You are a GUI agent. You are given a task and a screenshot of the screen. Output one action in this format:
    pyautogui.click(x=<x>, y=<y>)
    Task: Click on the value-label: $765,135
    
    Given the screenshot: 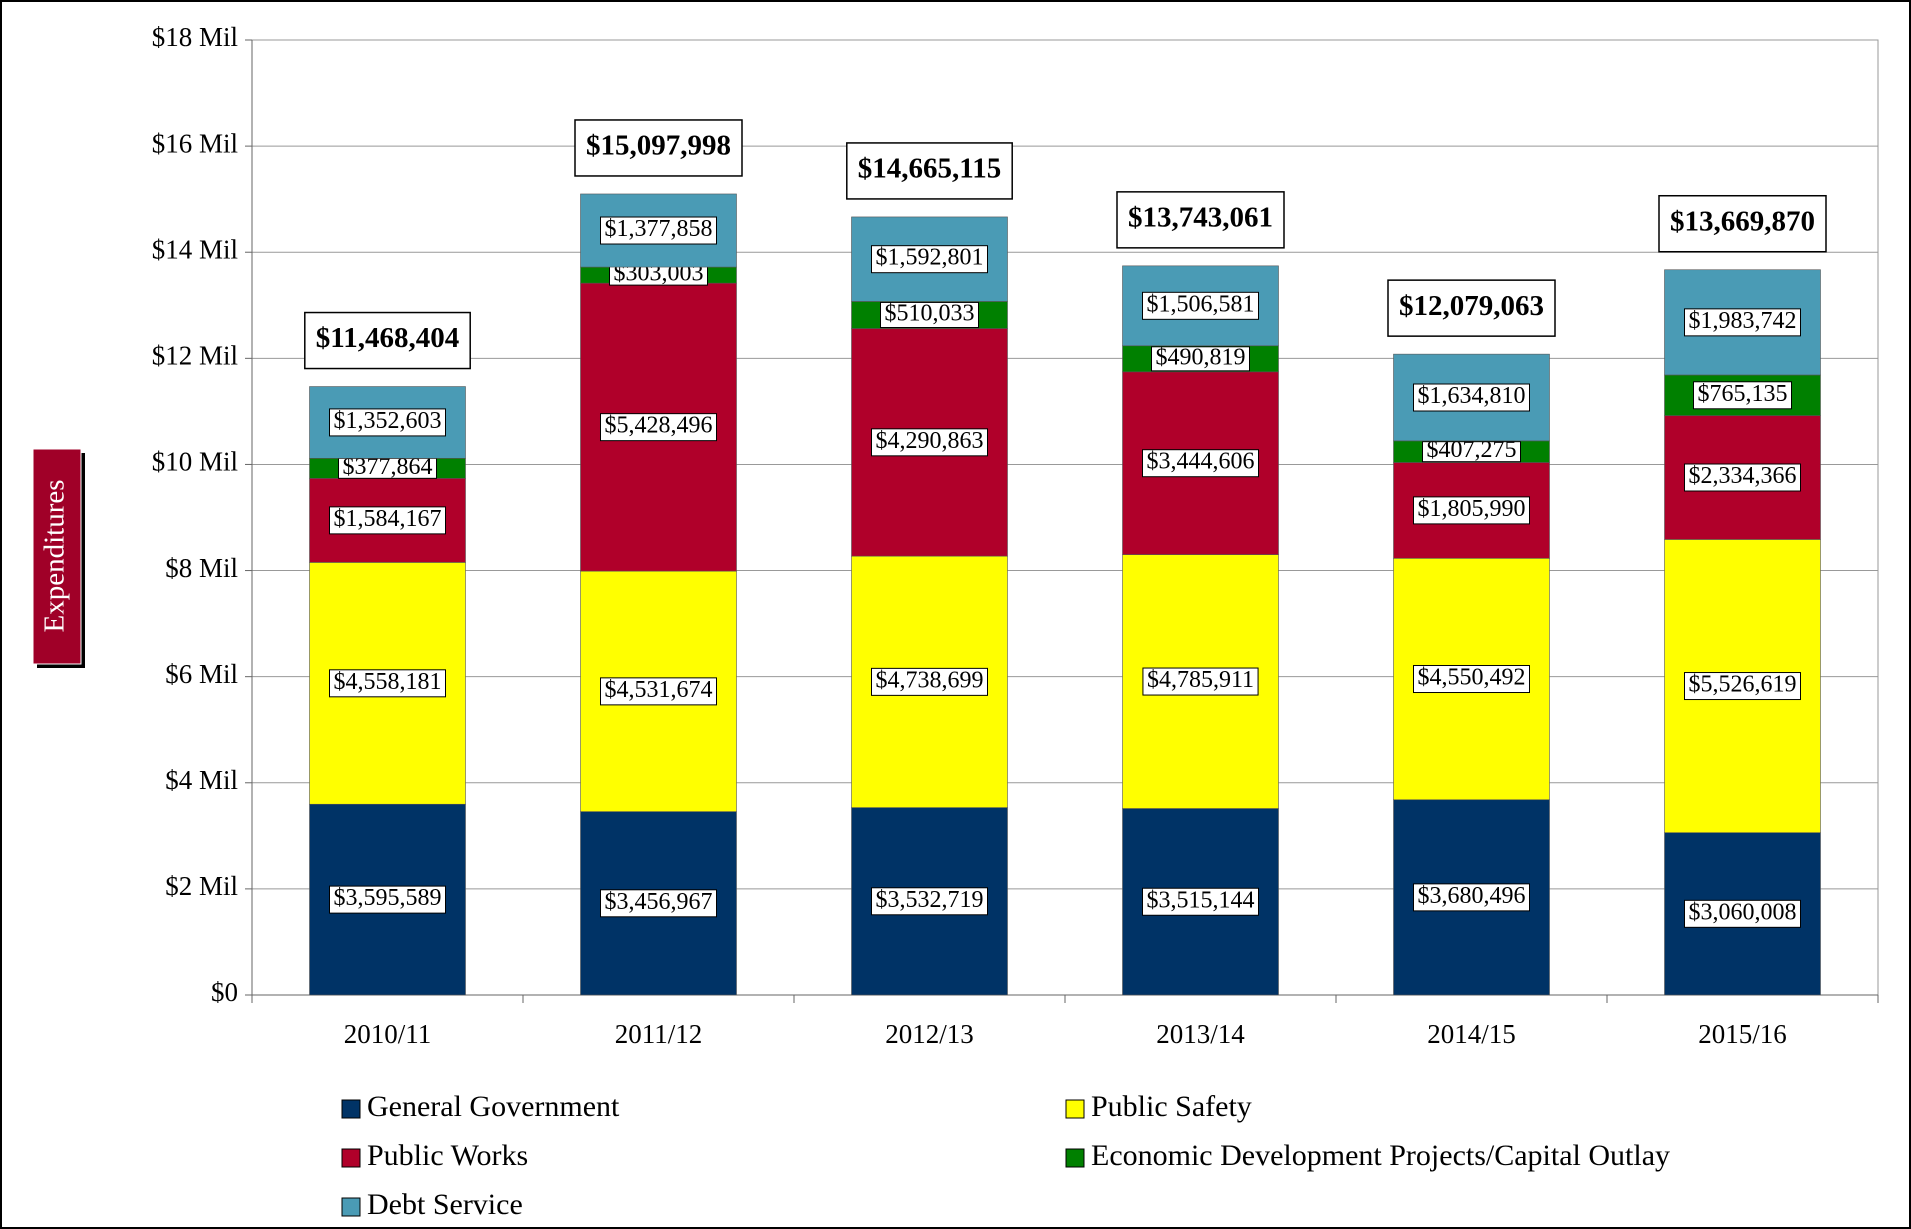 What is the action you would take?
    pyautogui.click(x=1743, y=394)
    